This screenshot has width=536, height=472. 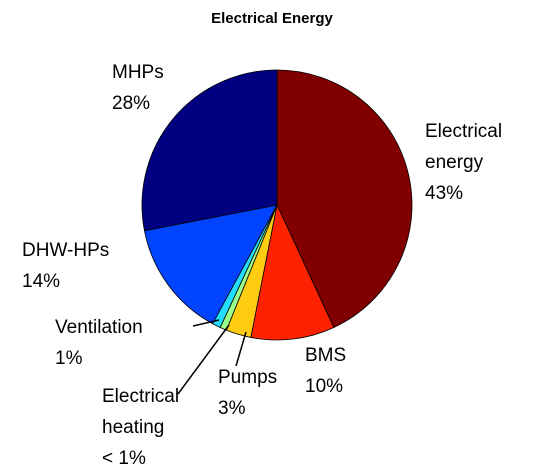 I want to click on slice-label: Electrical heating, so click(x=140, y=412).